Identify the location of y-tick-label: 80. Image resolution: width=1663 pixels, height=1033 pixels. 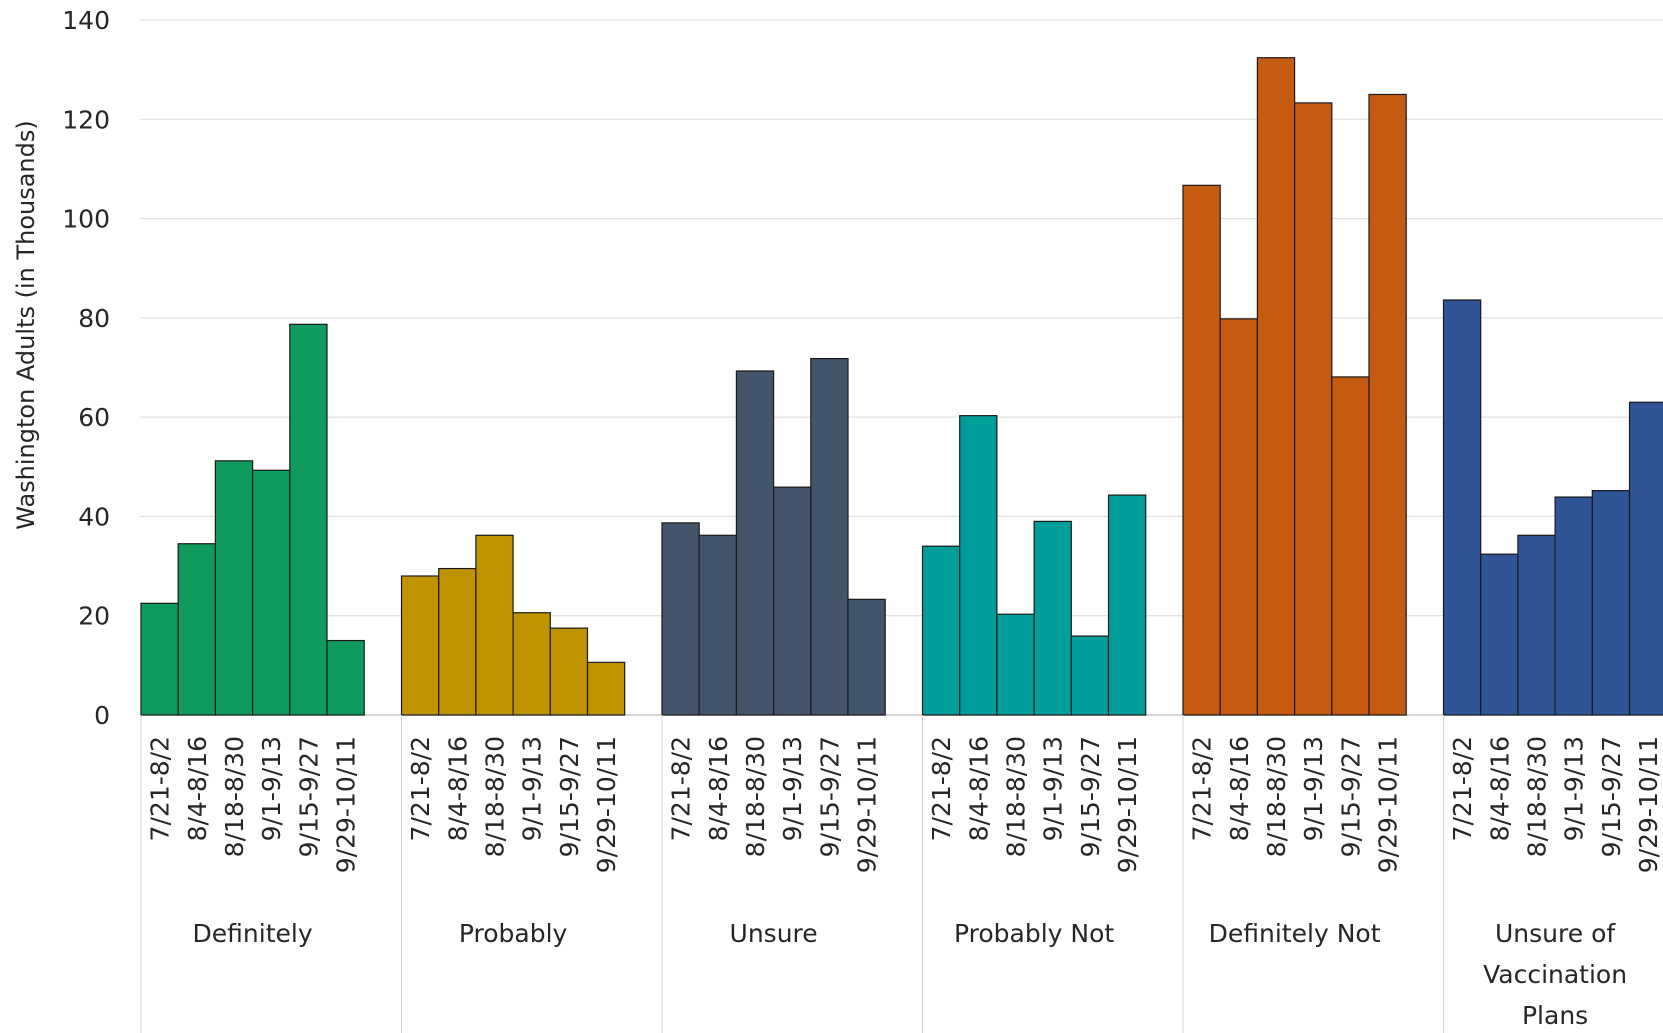
(94, 318).